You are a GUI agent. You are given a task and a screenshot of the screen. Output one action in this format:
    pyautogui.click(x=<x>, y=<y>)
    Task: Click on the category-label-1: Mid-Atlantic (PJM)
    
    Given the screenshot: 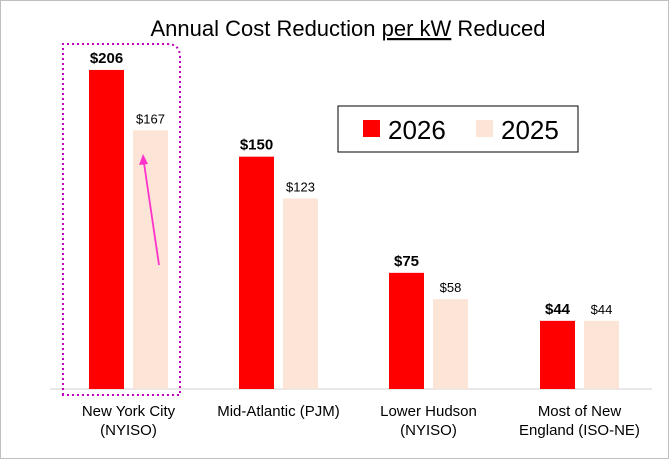 What is the action you would take?
    pyautogui.click(x=278, y=411)
    